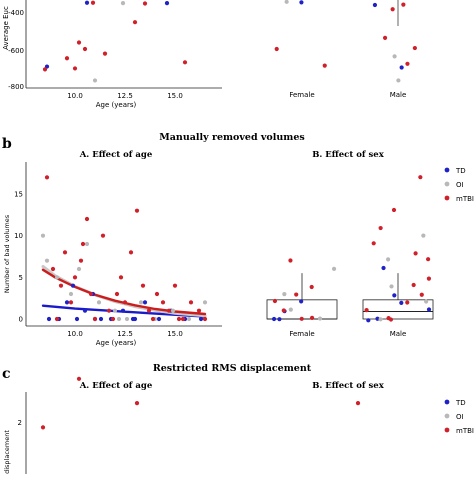  What do you see at coordinates (175, 334) in the screenshot?
I see `panel-b-xtick: 15.0` at bounding box center [175, 334].